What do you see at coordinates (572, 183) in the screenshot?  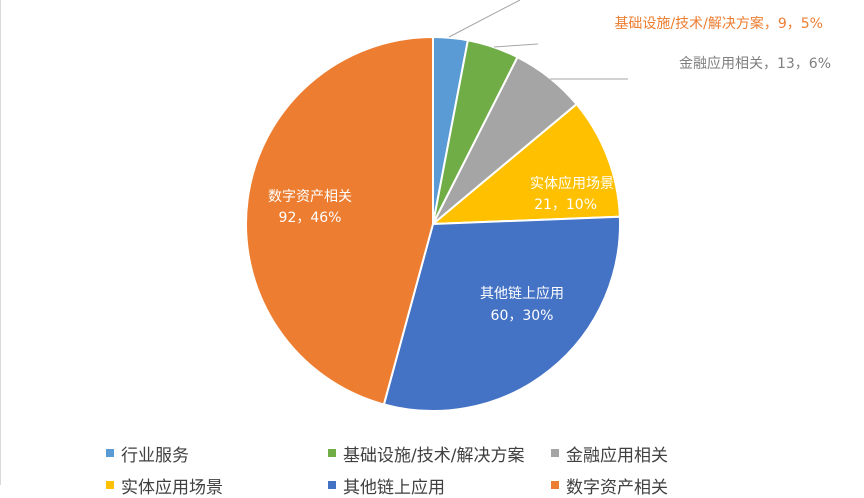 I see `data-label-physical-name: 实体应用场景` at bounding box center [572, 183].